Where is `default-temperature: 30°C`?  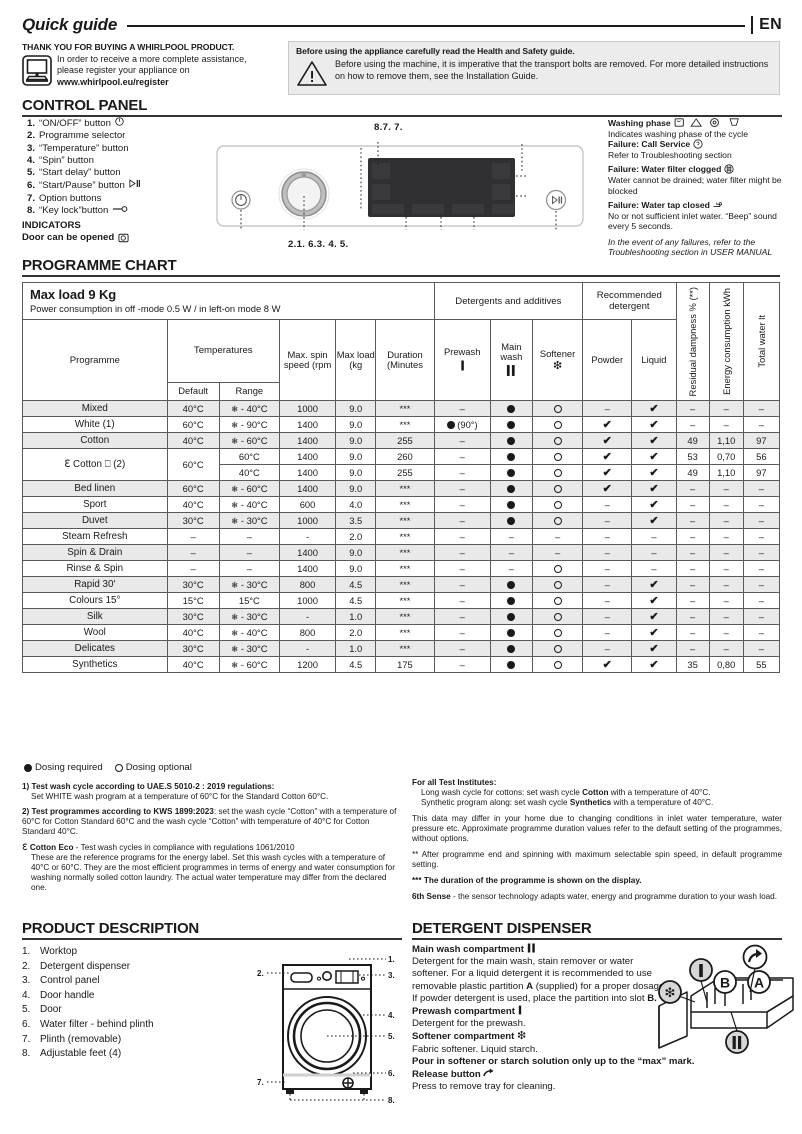 default-temperature: 30°C is located at coordinates (193, 585).